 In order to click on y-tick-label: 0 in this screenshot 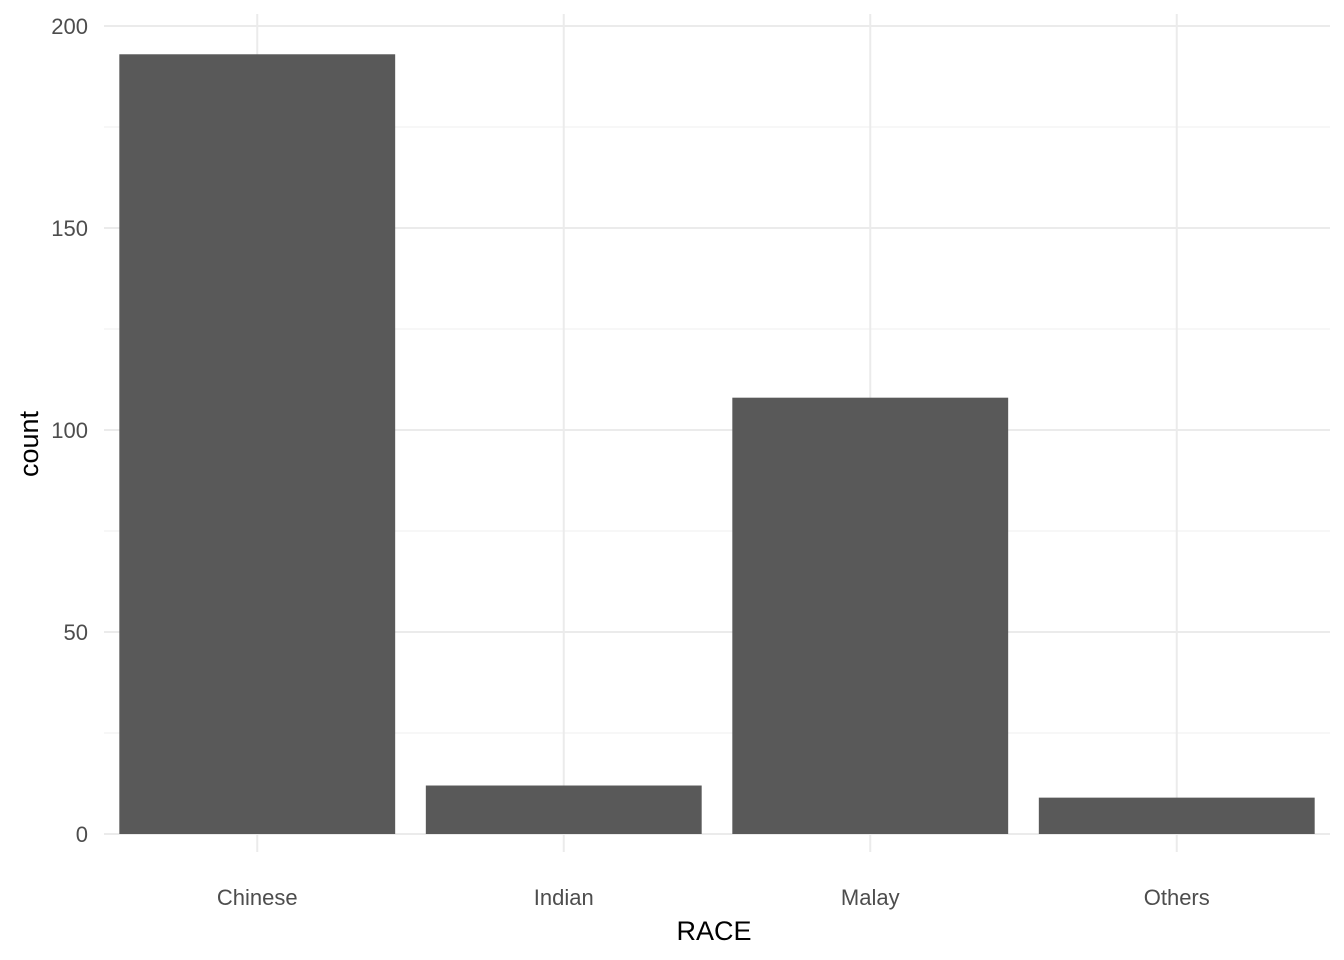, I will do `click(82, 834)`.